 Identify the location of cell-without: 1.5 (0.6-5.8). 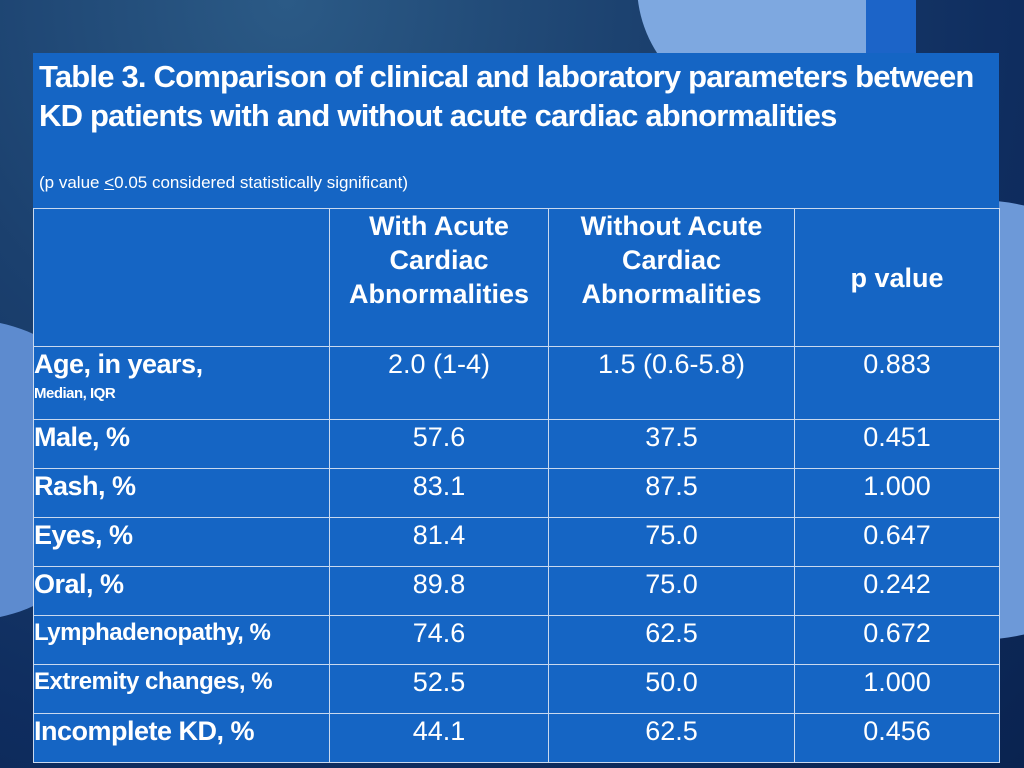
(671, 383).